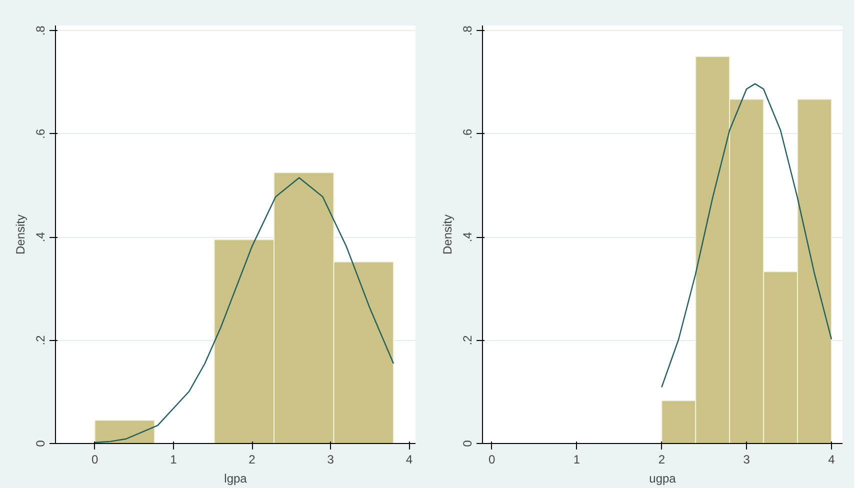  What do you see at coordinates (746, 235) in the screenshot?
I see `line-series` at bounding box center [746, 235].